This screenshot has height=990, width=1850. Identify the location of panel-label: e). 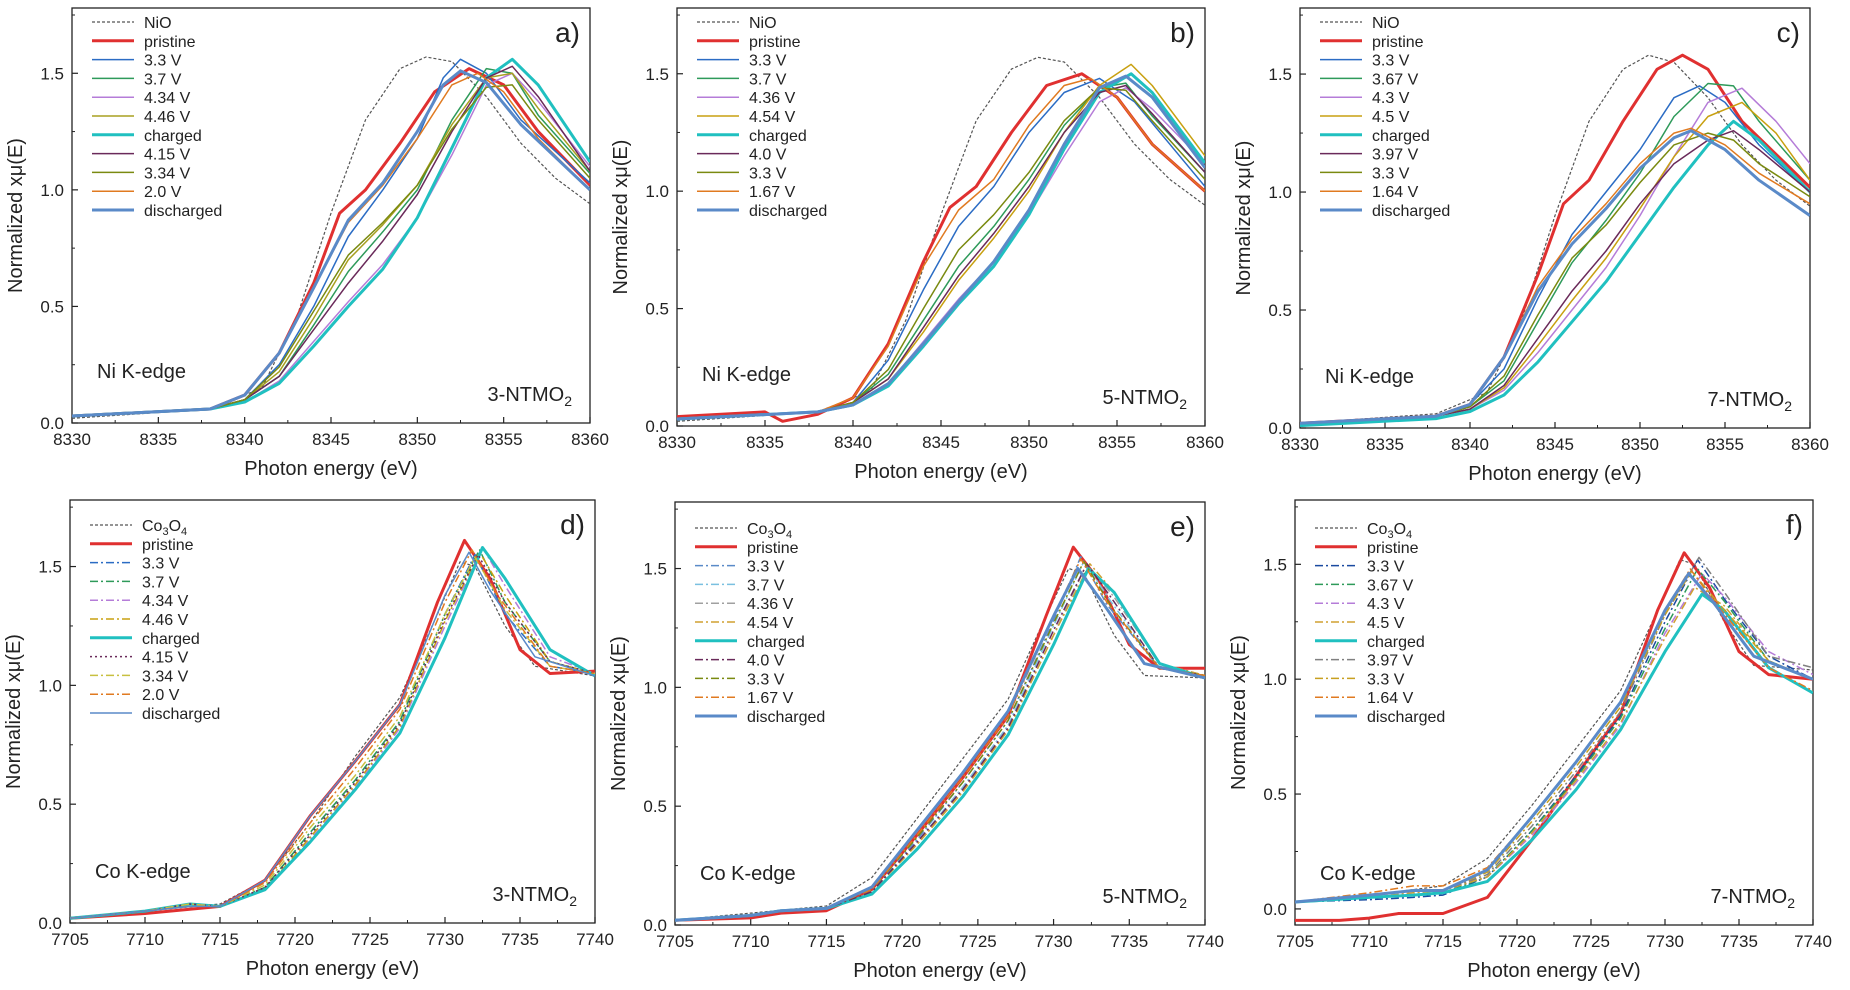
(1182, 526).